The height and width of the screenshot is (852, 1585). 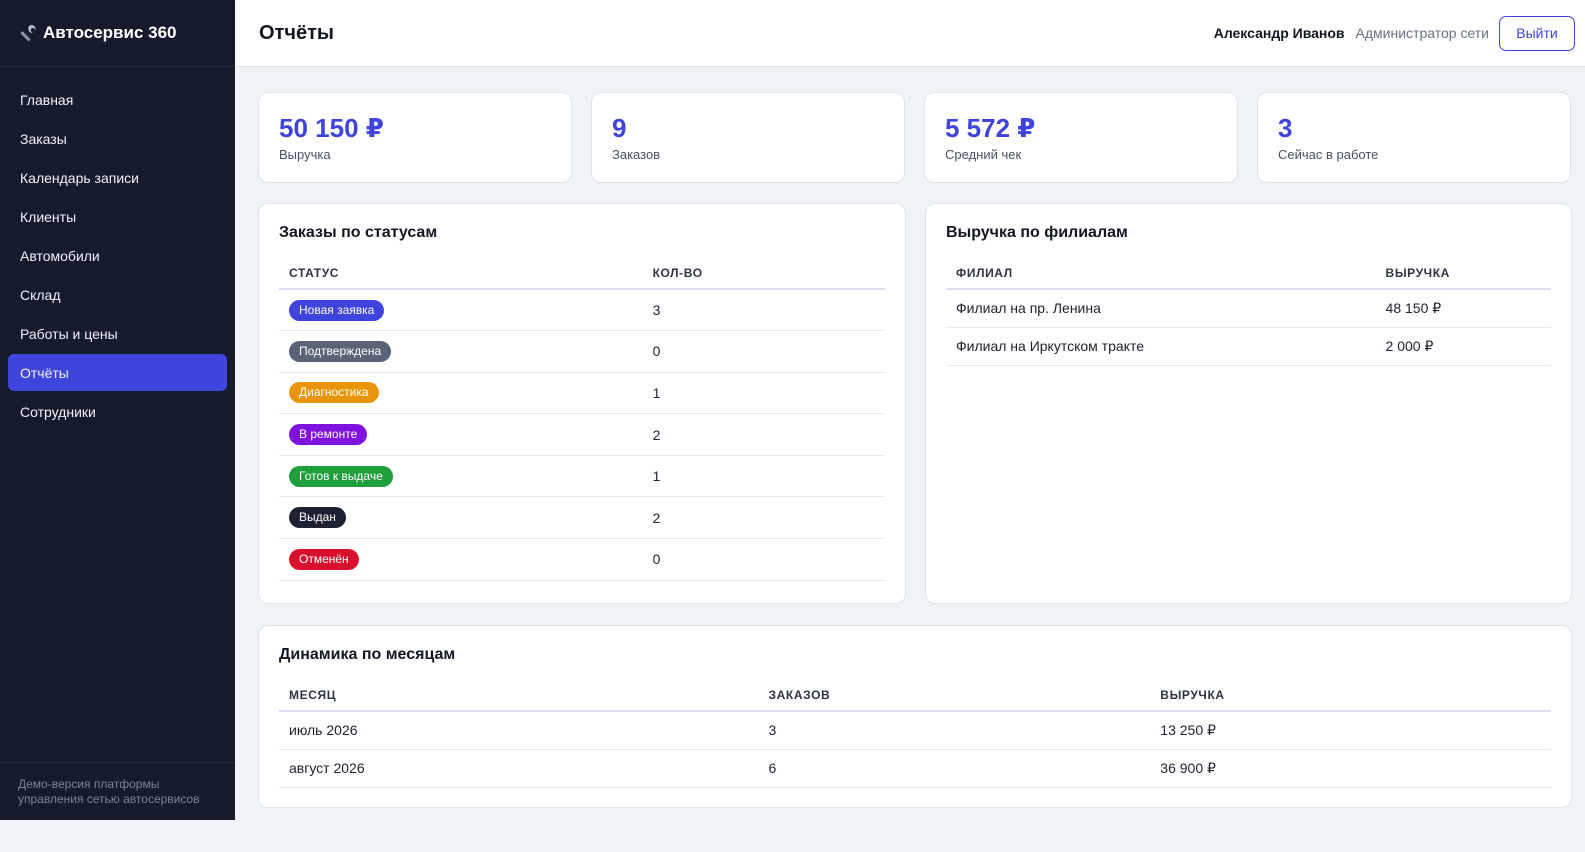 I want to click on sidebar-item-label: Отчёты, so click(x=44, y=372).